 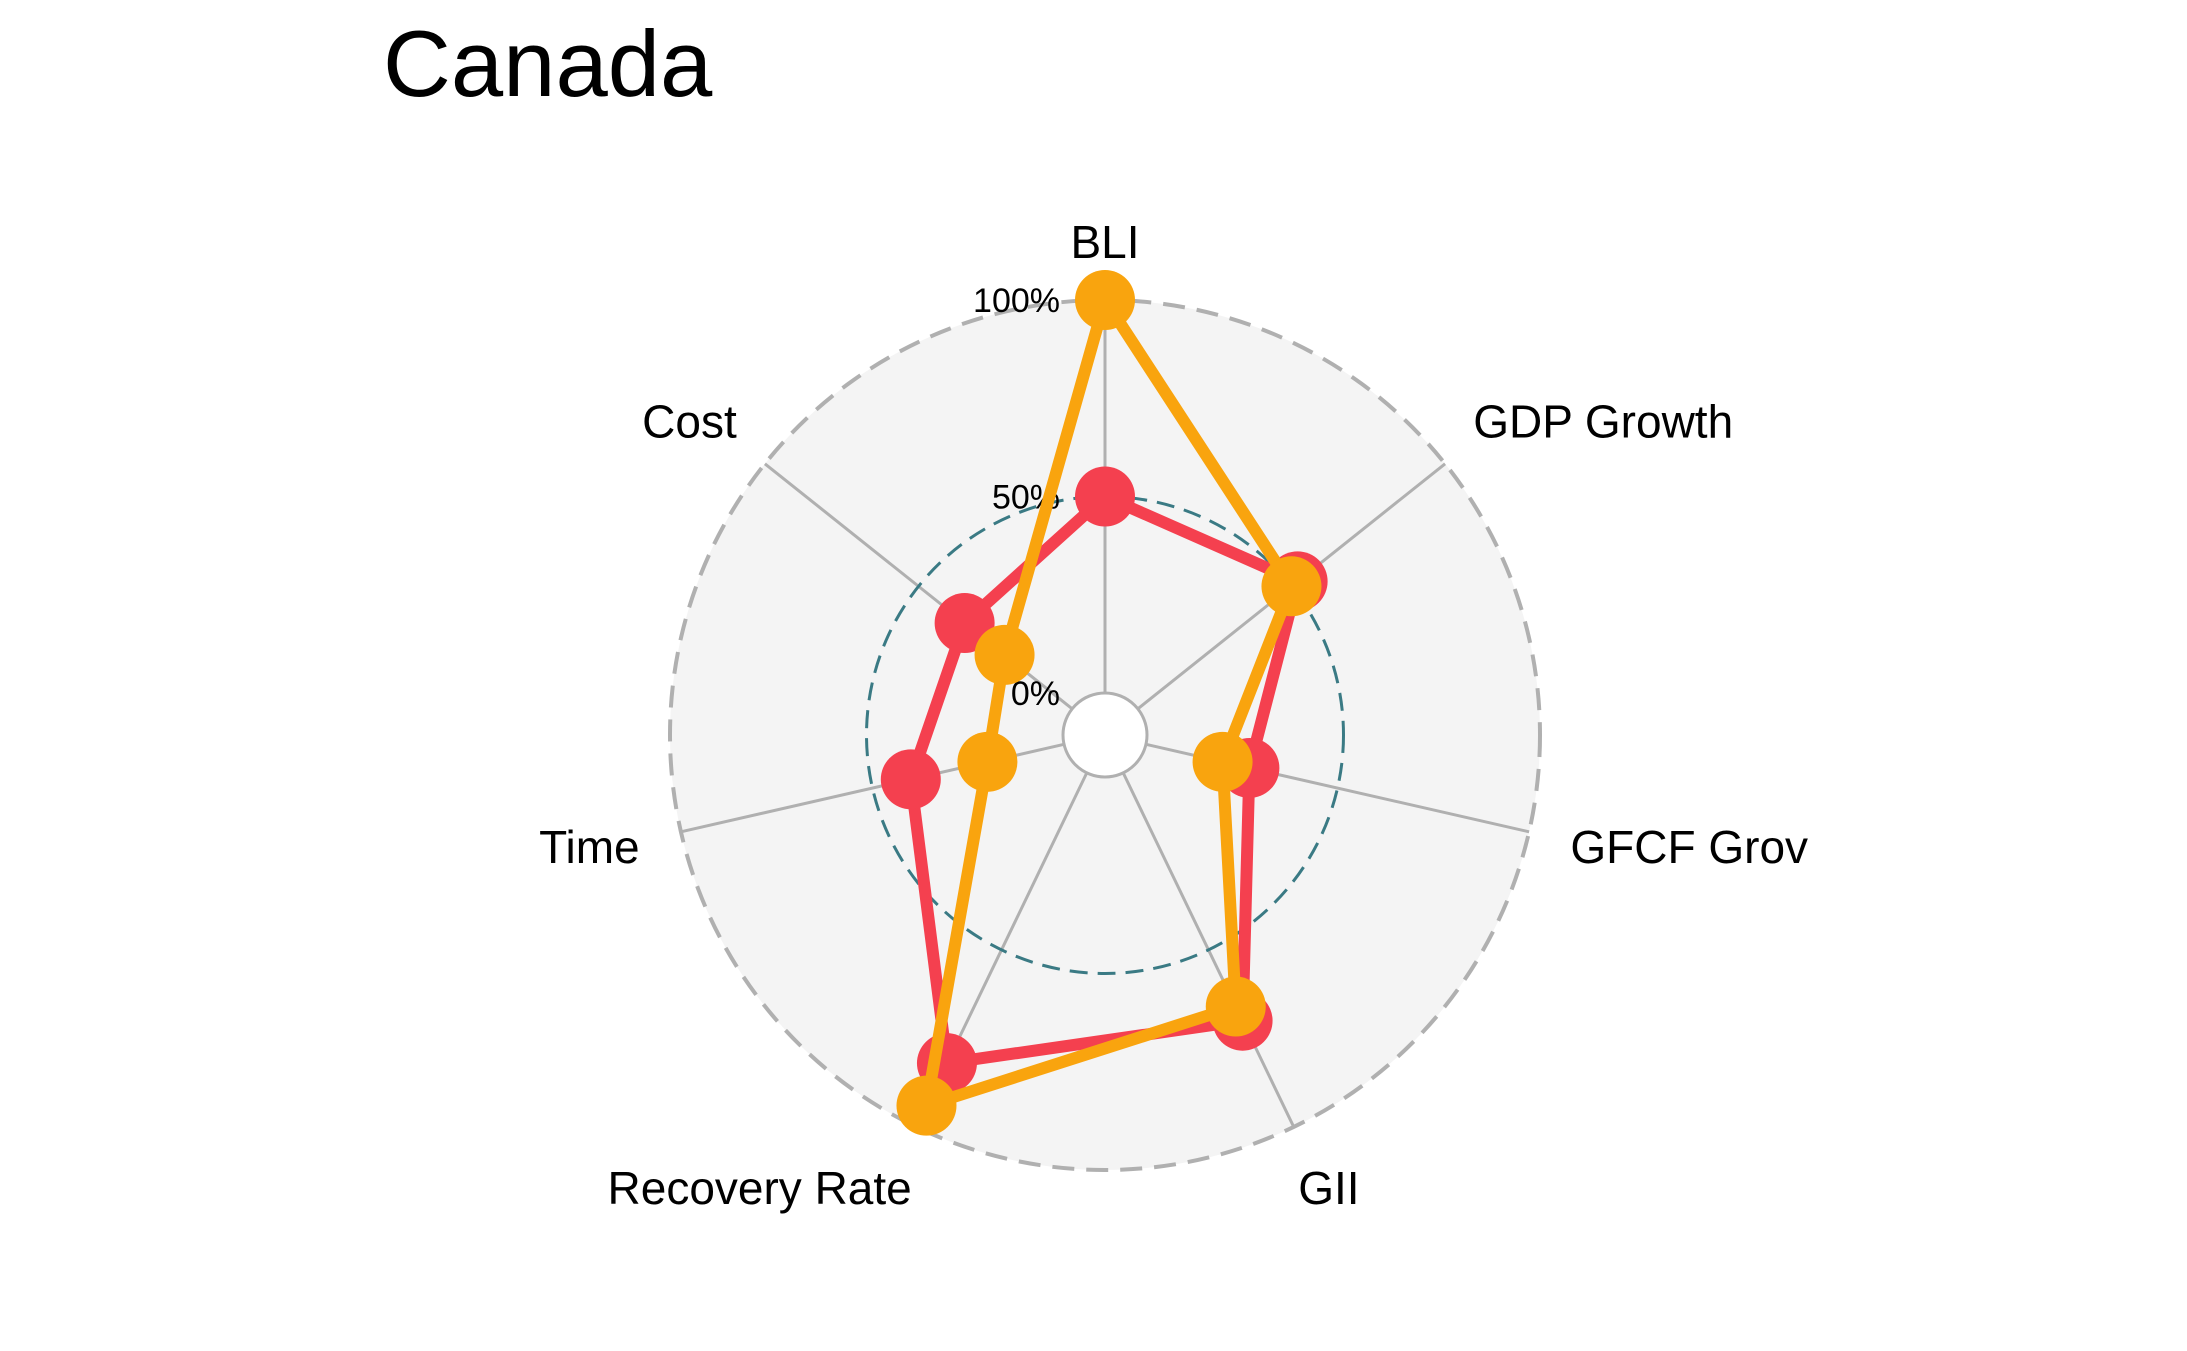 I want to click on axis-label: BLI, so click(x=1104, y=242).